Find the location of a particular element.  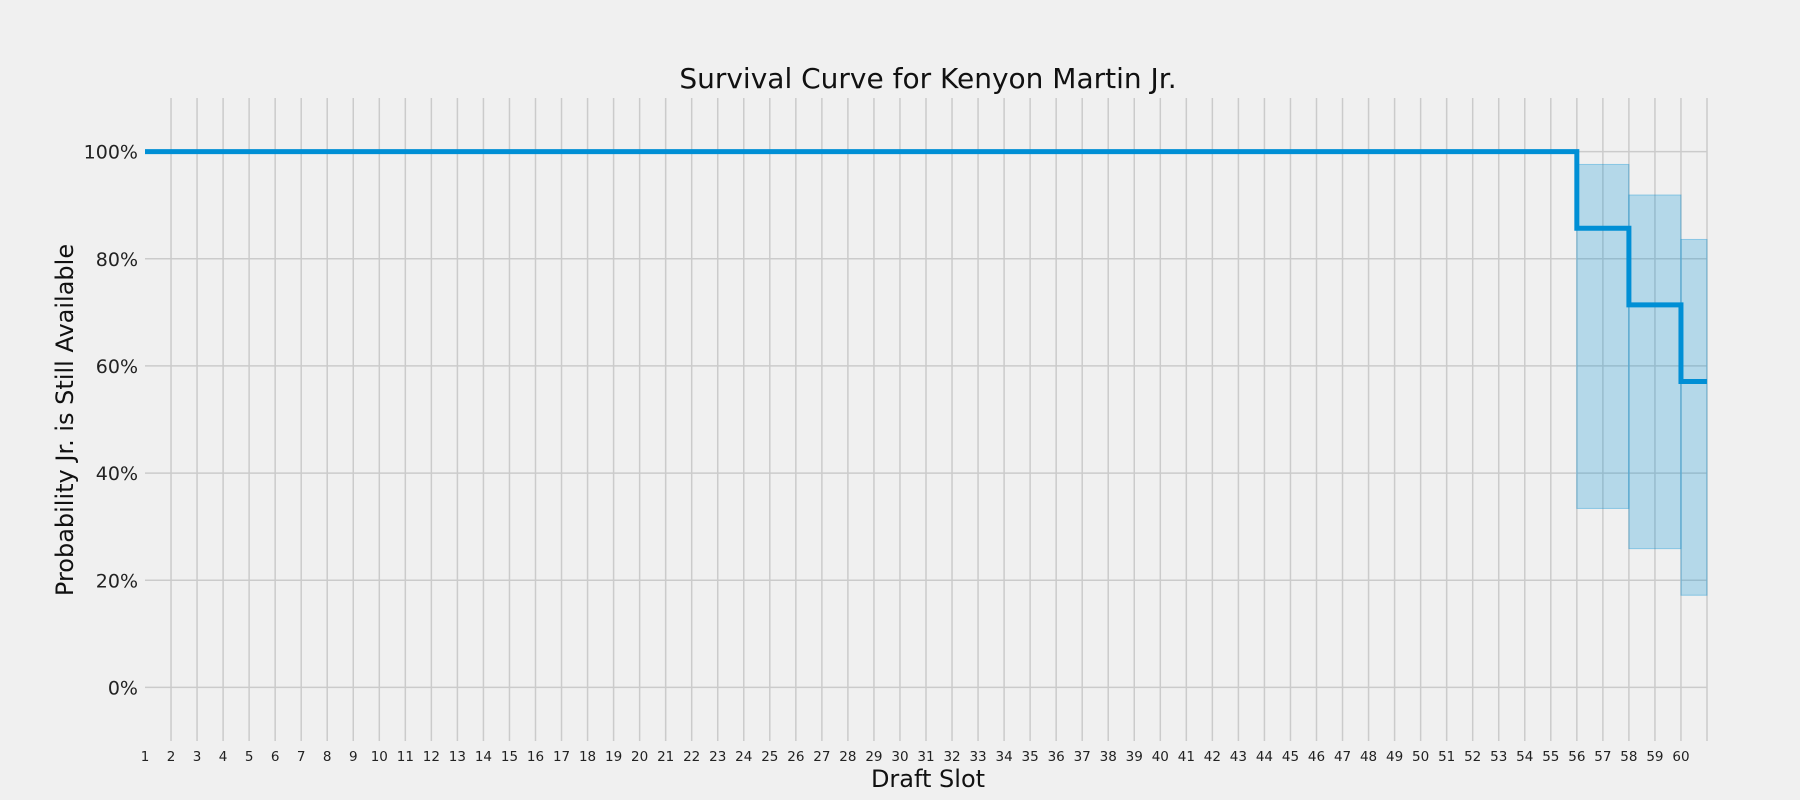

x-tick-label: 40 is located at coordinates (1160, 757).